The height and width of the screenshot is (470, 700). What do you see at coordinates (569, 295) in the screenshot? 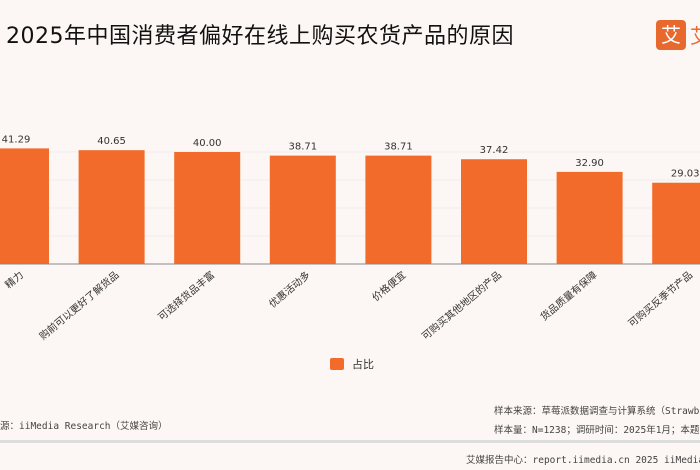
I see `category-label: 货品质量有保障` at bounding box center [569, 295].